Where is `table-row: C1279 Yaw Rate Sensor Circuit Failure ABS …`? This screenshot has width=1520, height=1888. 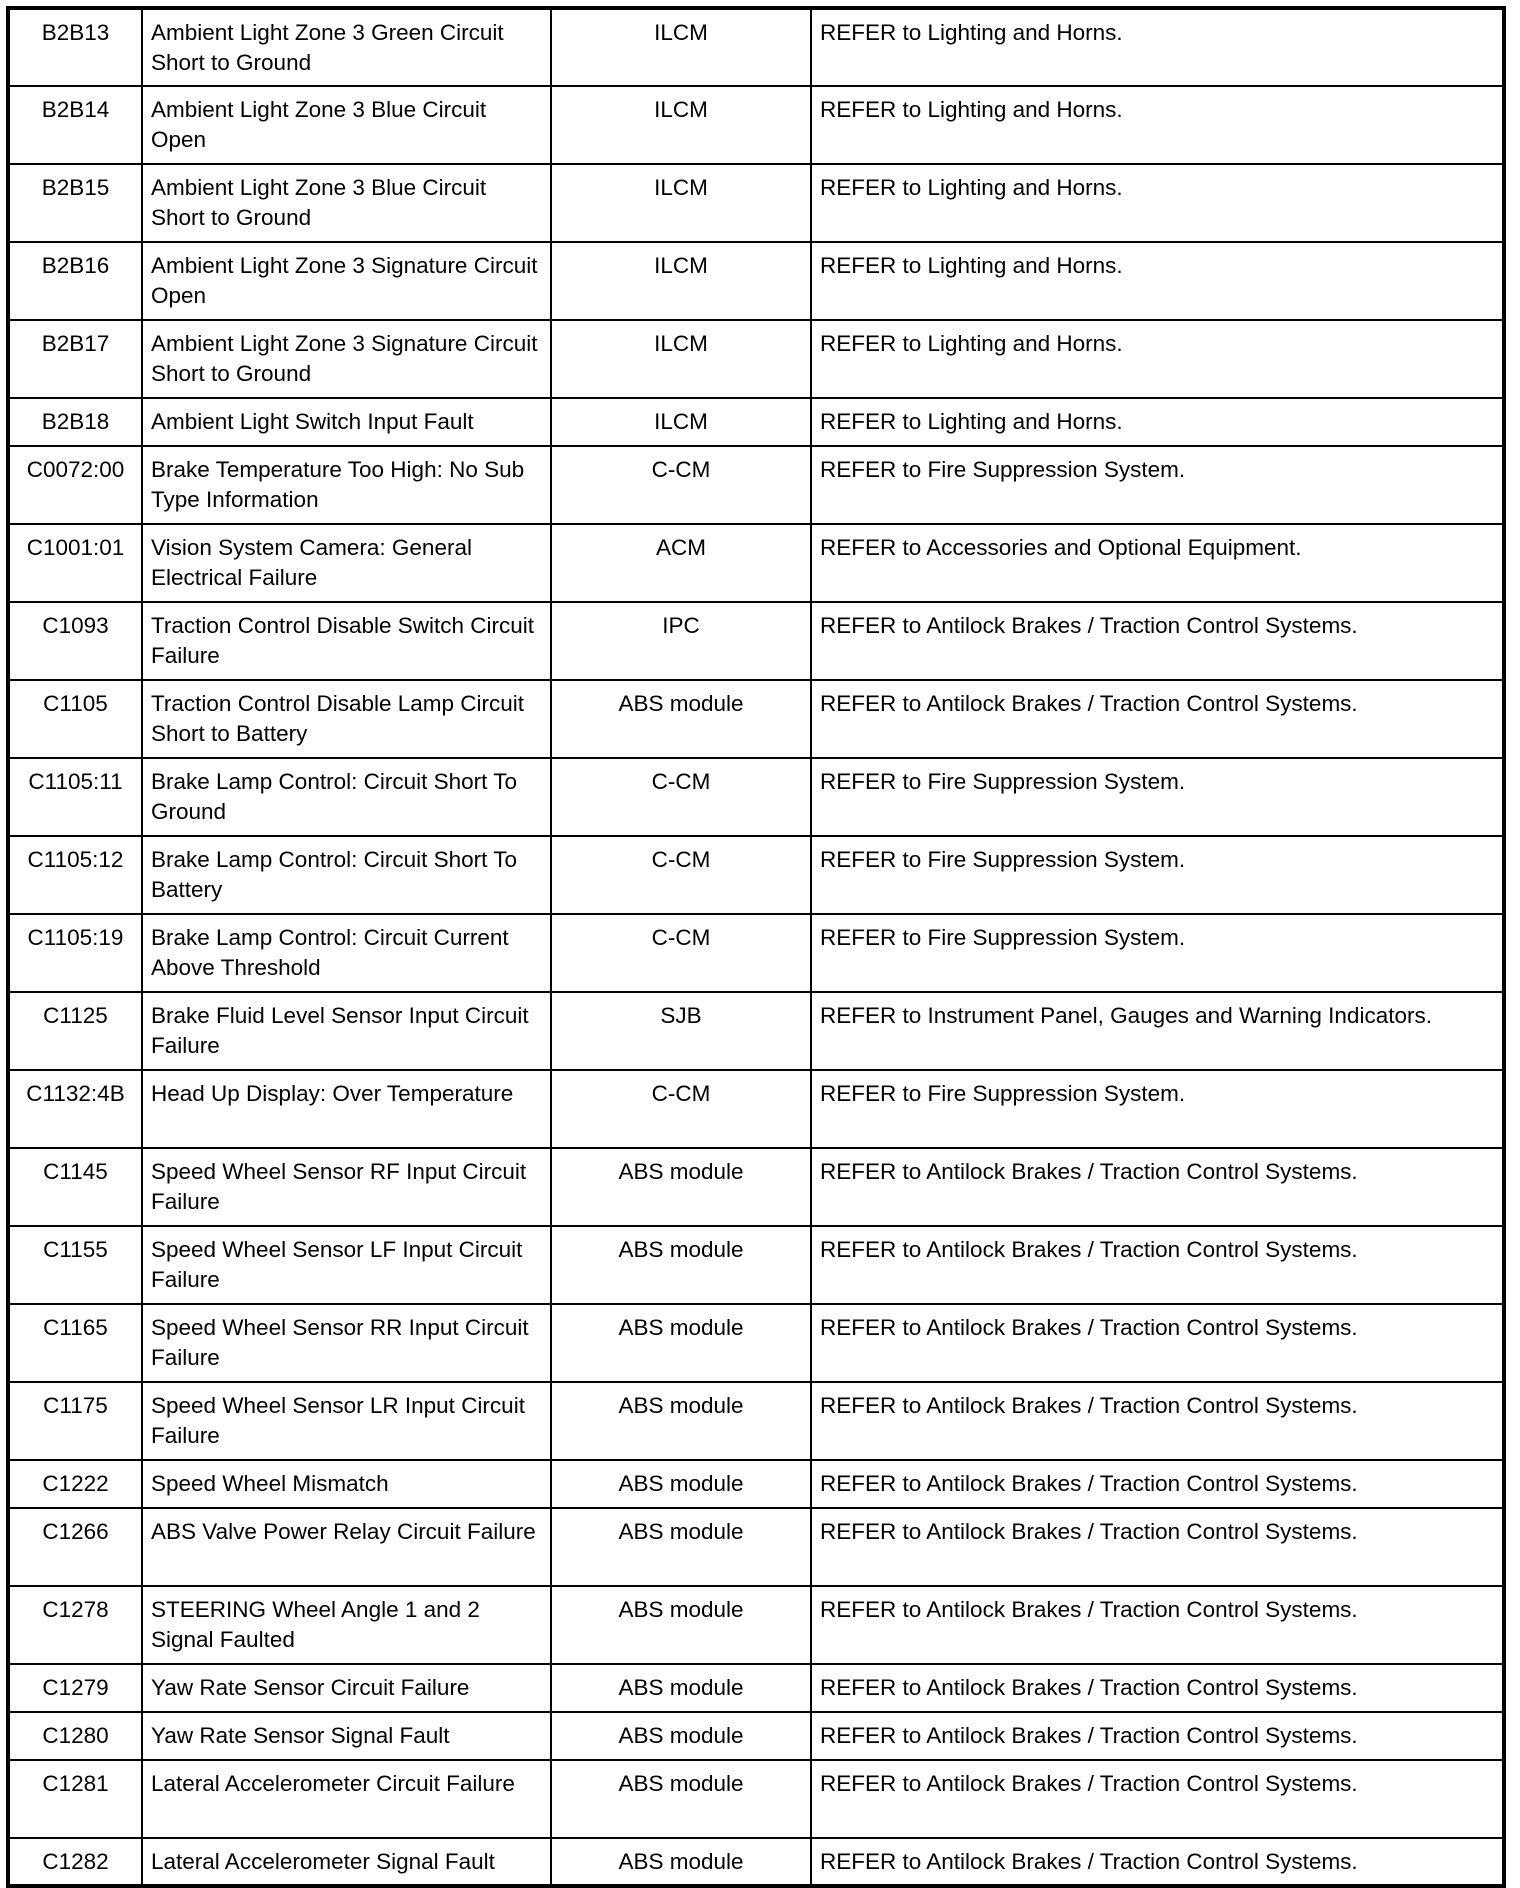 table-row: C1279 Yaw Rate Sensor Circuit Failure ABS … is located at coordinates (756, 1688).